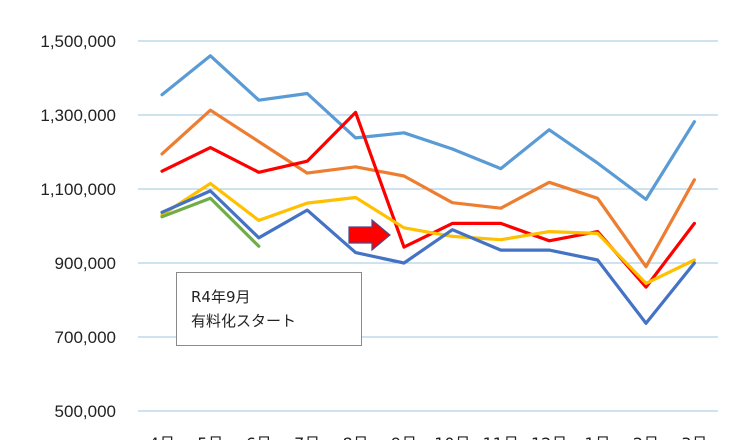 This screenshot has width=740, height=440. Describe the element at coordinates (549, 437) in the screenshot. I see `x-tick-label: 12月` at that location.